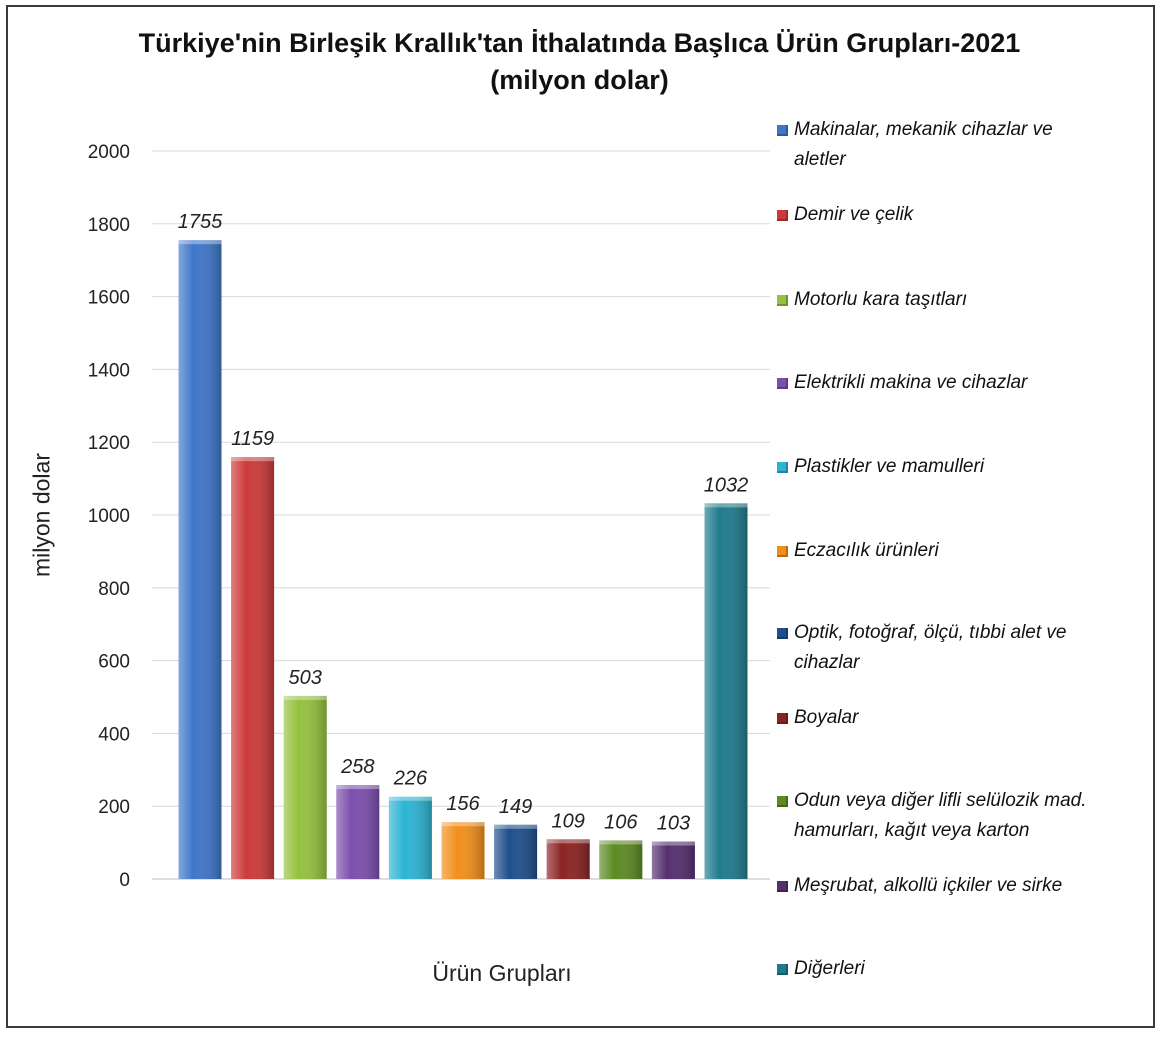 The image size is (1159, 1037). I want to click on legend-label: Boyalar, so click(826, 718).